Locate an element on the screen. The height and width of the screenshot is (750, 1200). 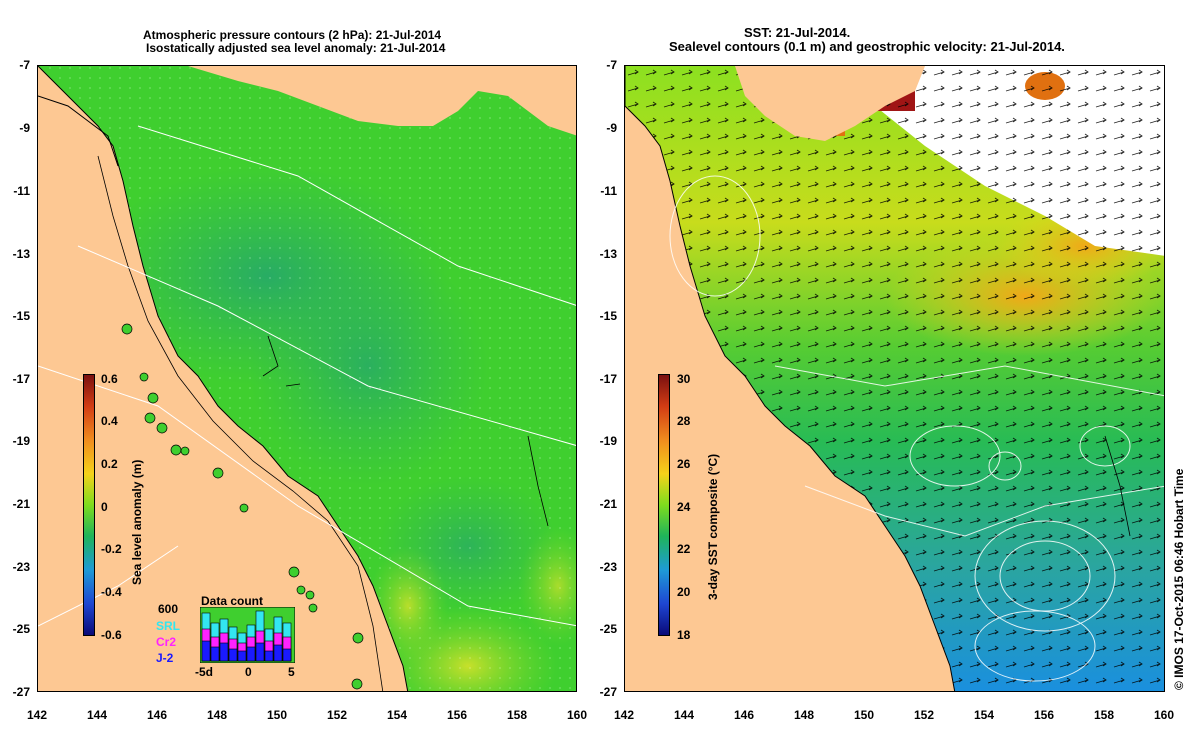
sea-level-colorbar-label: Sea level anomaly (m) is located at coordinates (137, 522).